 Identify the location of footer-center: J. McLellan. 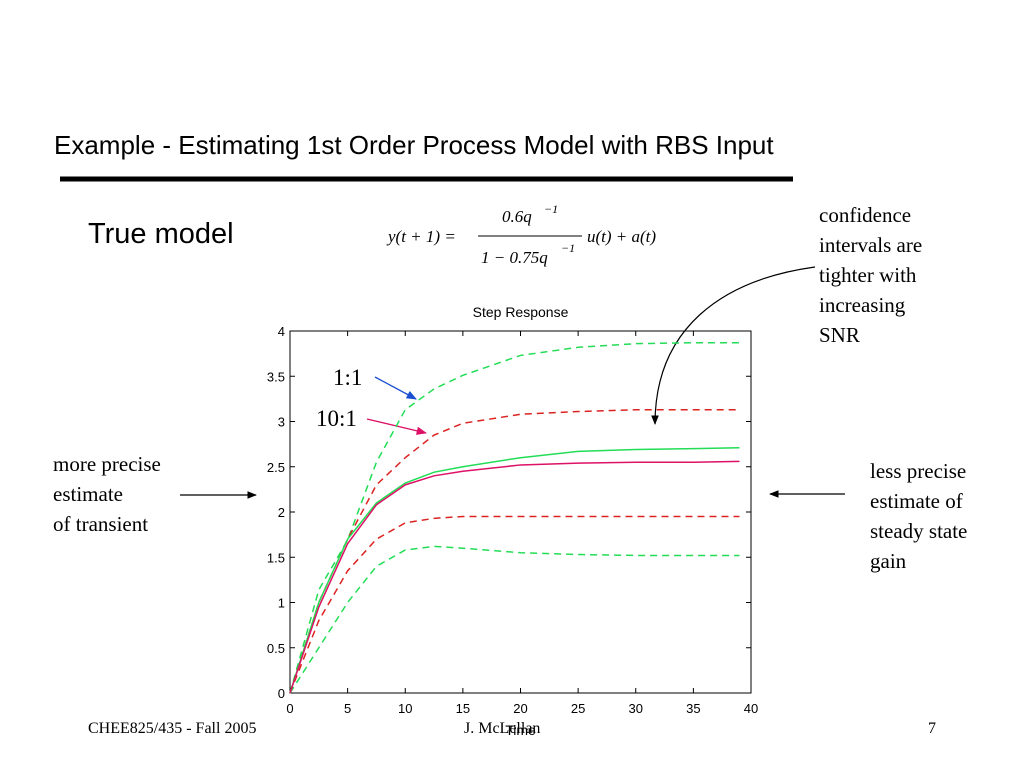
(502, 728).